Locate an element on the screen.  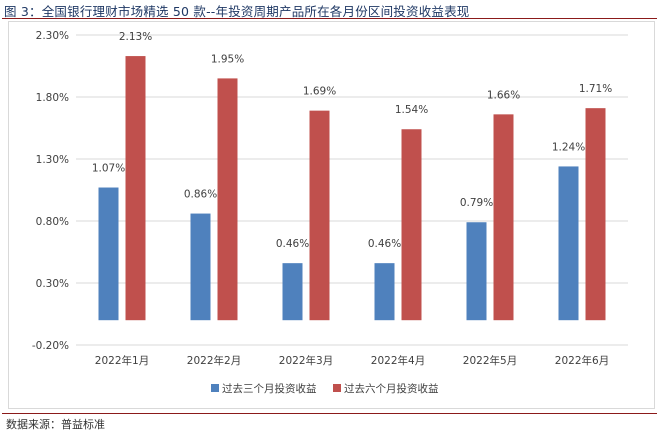
data-label: 1.54% is located at coordinates (411, 110).